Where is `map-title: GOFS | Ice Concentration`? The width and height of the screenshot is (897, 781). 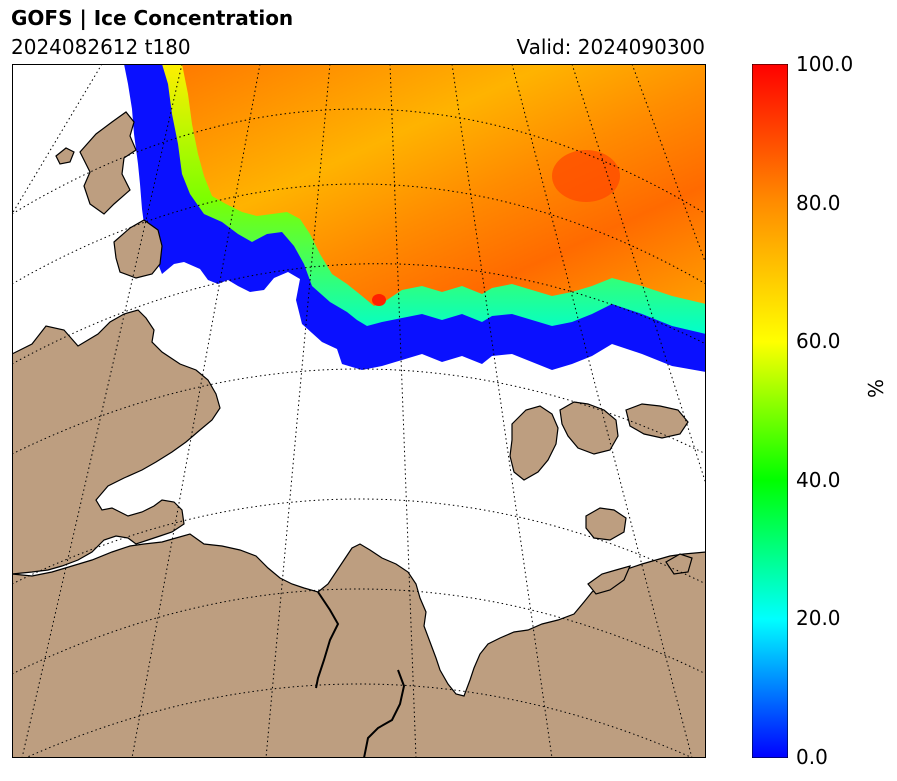
map-title: GOFS | Ice Concentration is located at coordinates (152, 18).